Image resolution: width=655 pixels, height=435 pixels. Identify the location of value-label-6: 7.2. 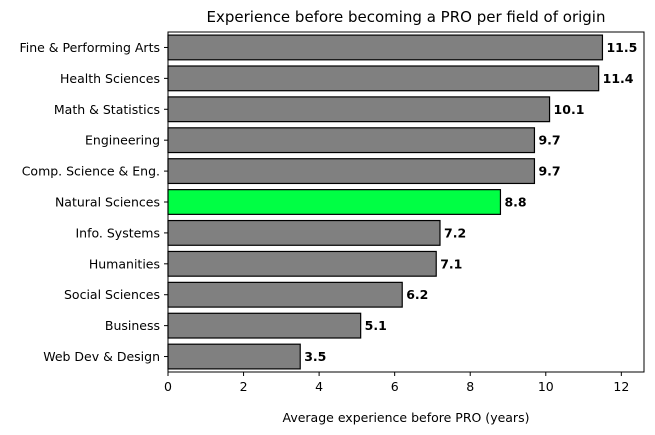
(455, 232).